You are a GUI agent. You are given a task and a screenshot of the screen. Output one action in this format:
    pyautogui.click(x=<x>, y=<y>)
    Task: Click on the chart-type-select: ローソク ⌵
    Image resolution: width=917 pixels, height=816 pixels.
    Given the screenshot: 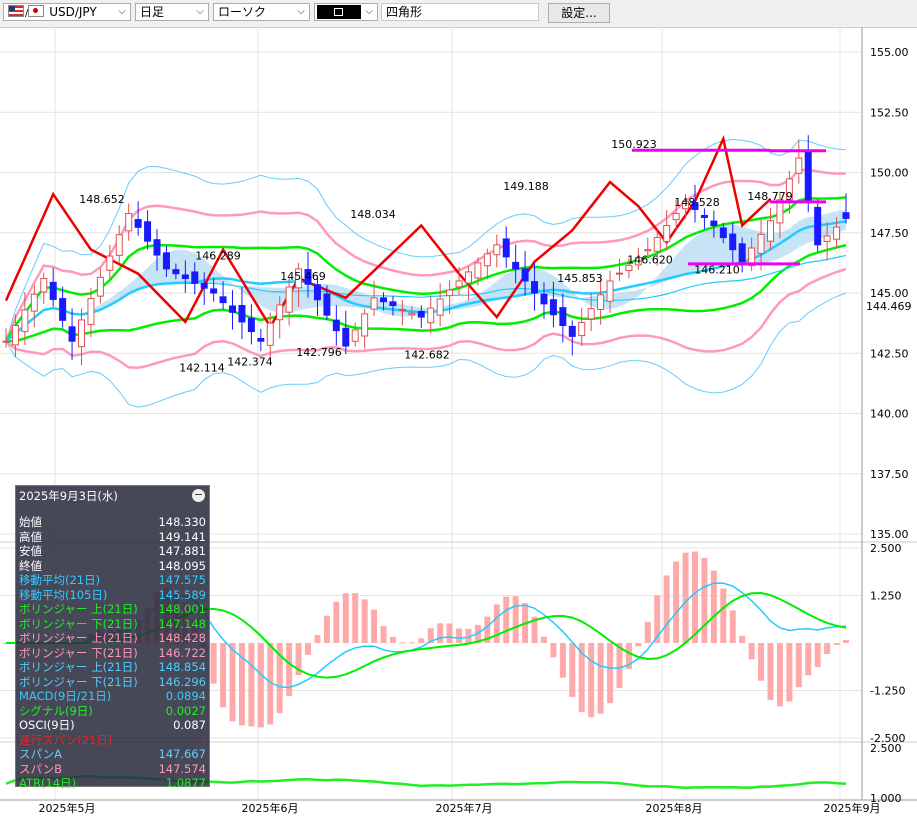 What is the action you would take?
    pyautogui.click(x=261, y=12)
    